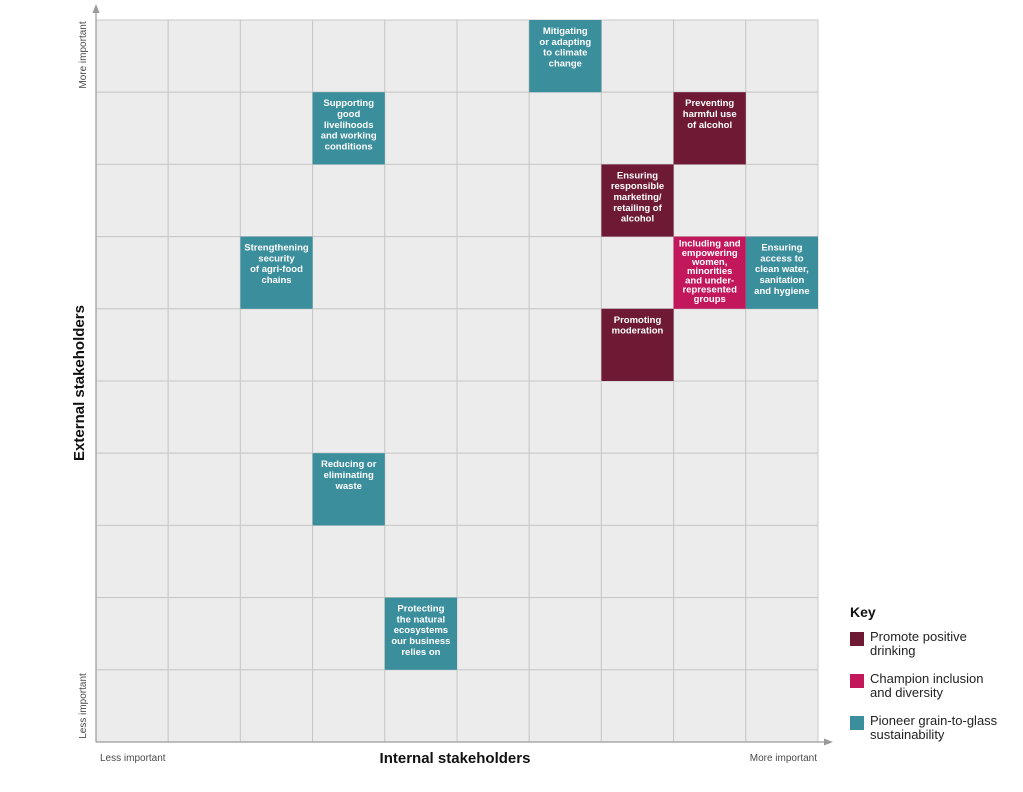 The height and width of the screenshot is (792, 1023). What do you see at coordinates (348, 103) in the screenshot?
I see `issue-box-label: Supporting` at bounding box center [348, 103].